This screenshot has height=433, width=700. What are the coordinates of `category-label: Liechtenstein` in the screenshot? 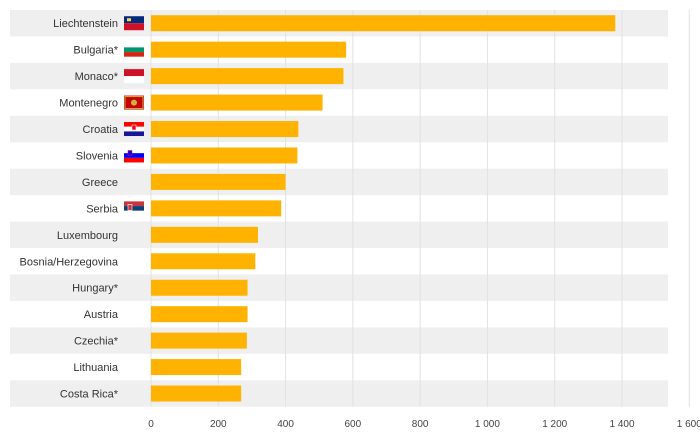 It's located at (85, 24).